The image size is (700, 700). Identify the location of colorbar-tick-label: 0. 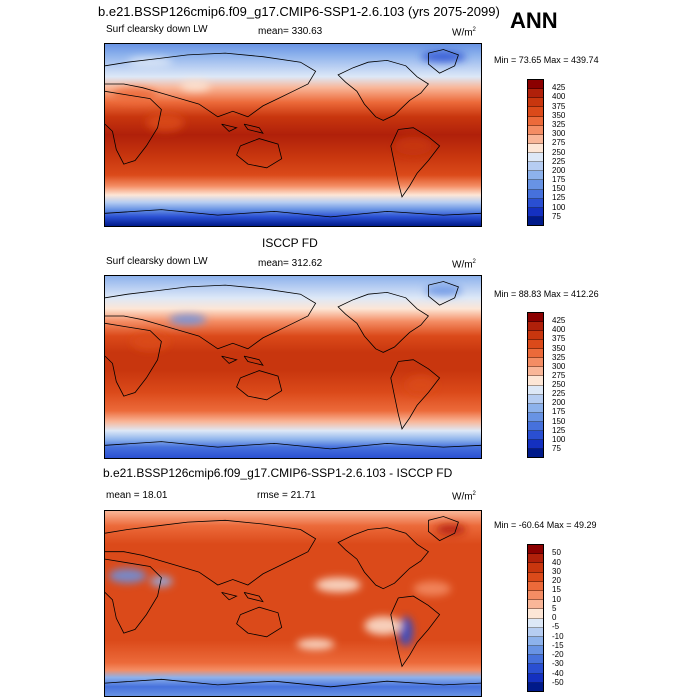
(554, 617).